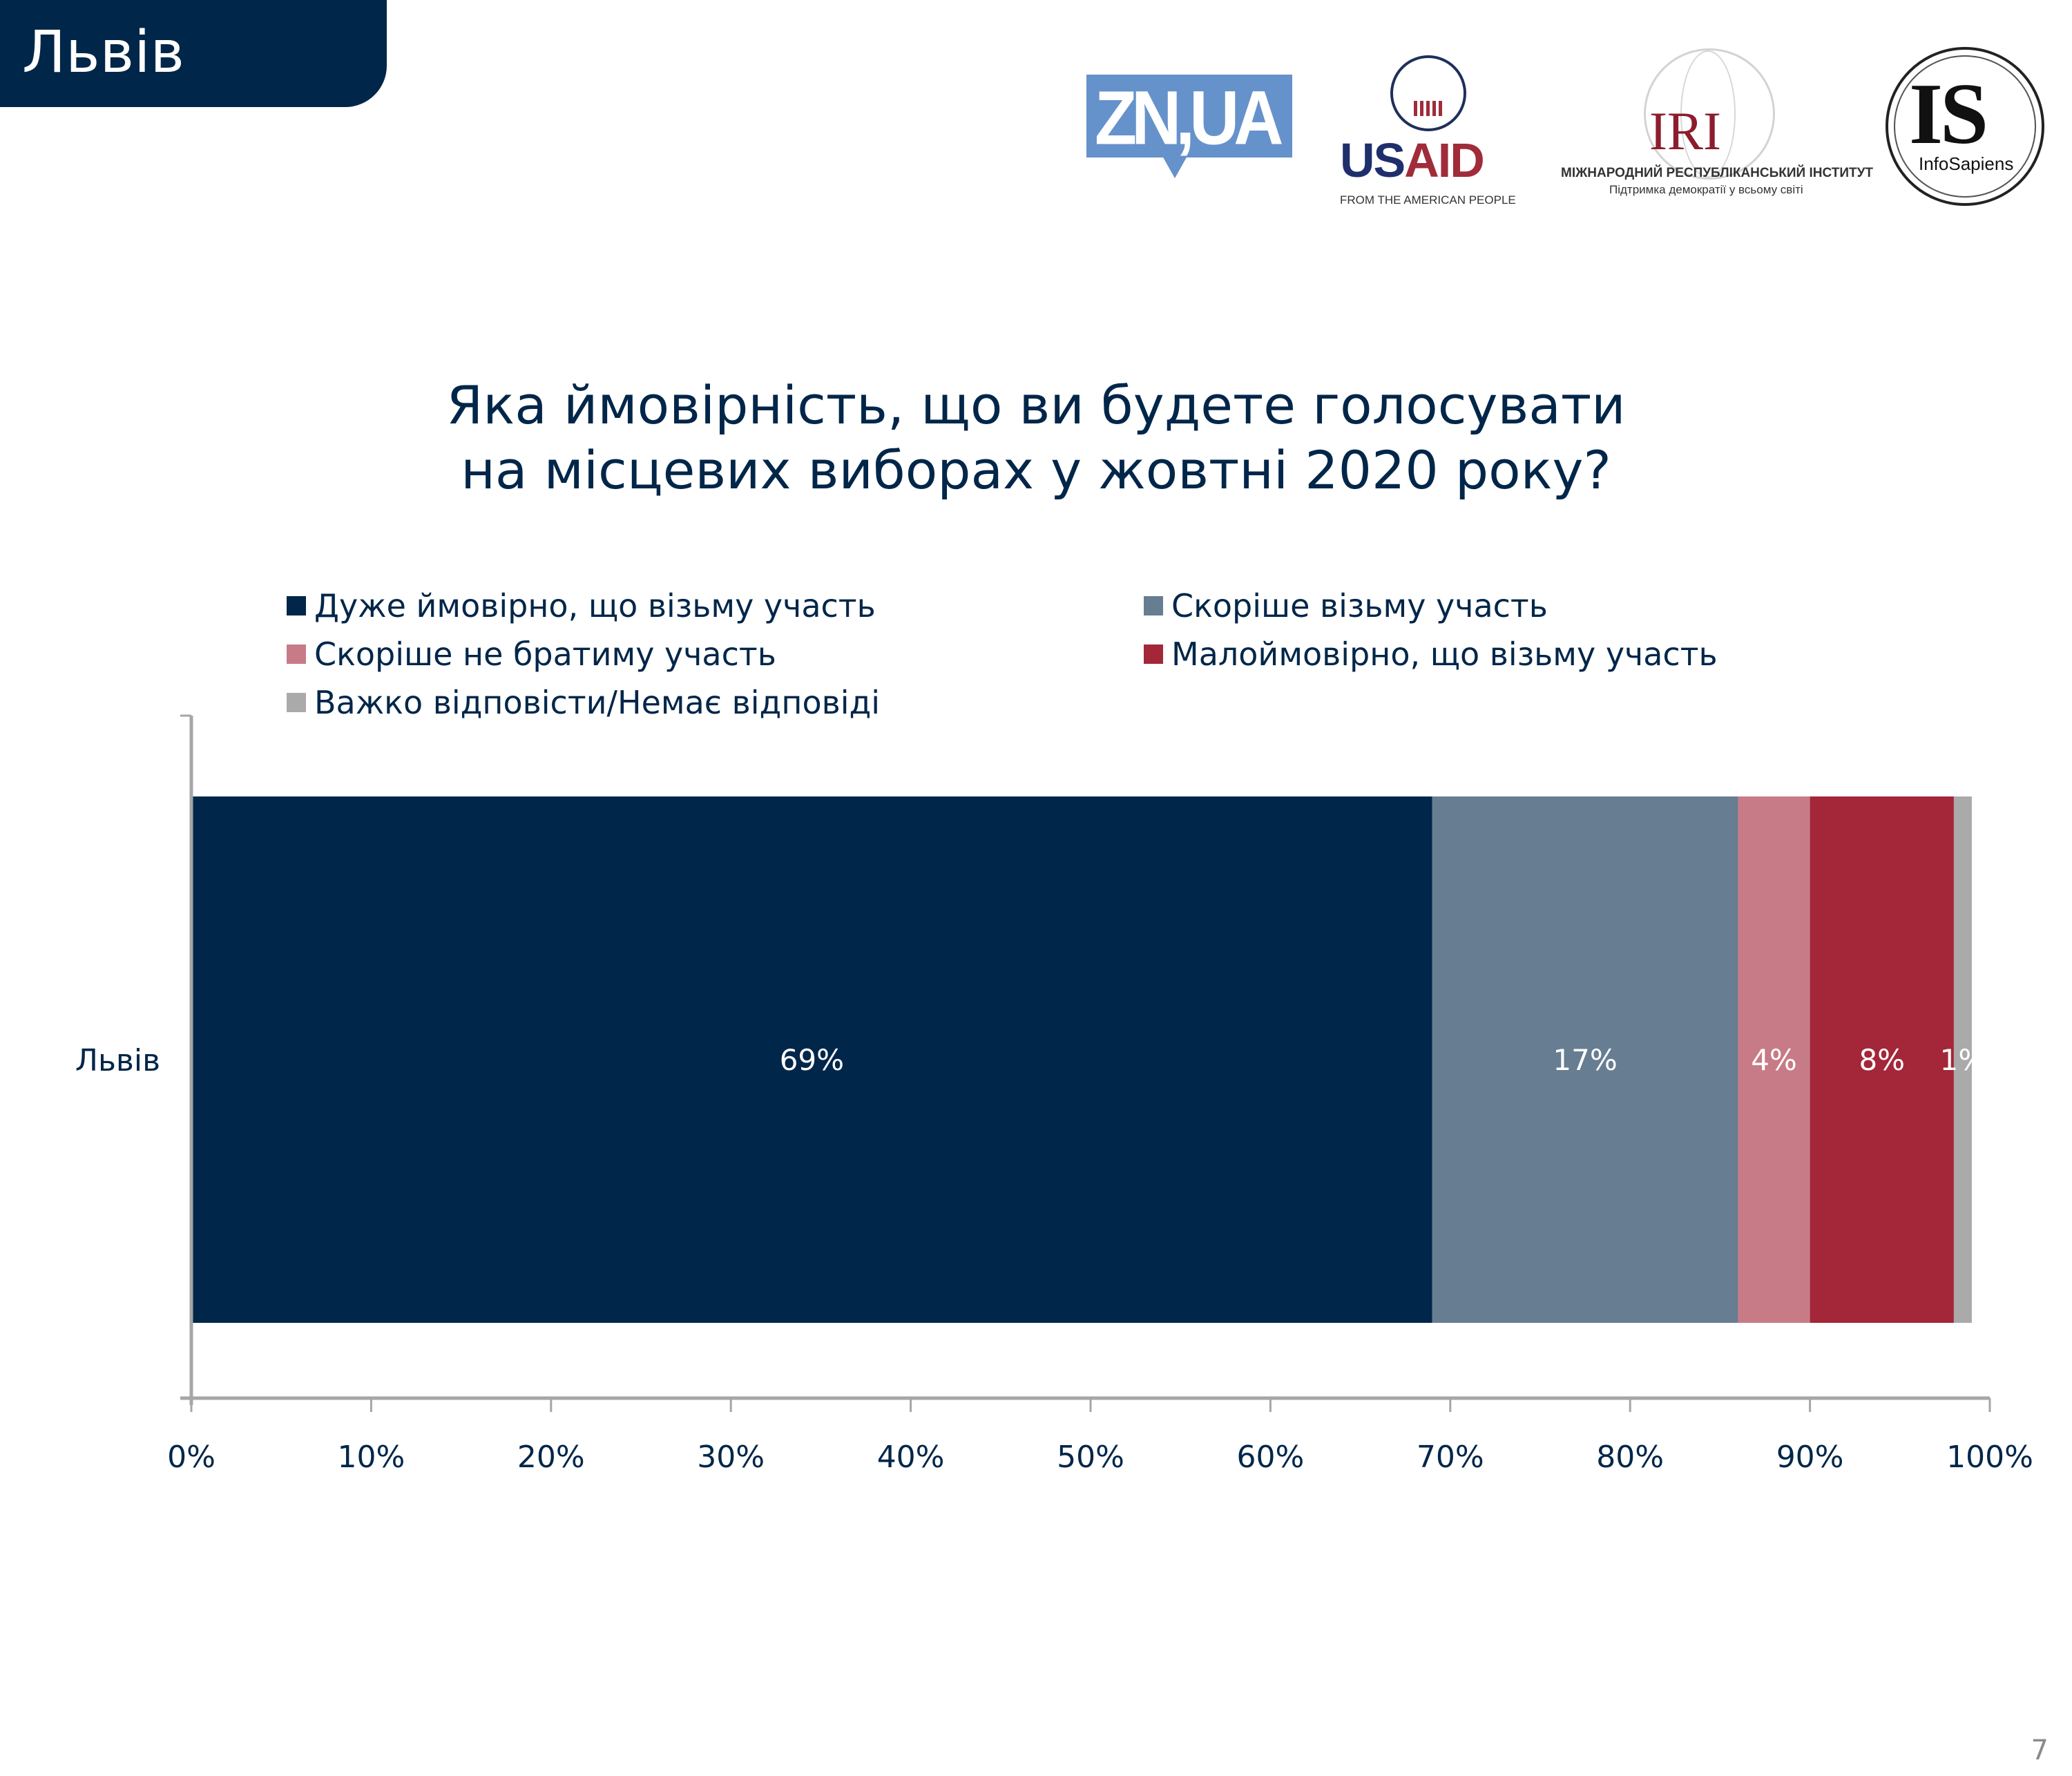 The height and width of the screenshot is (1776, 2072). What do you see at coordinates (191, 1458) in the screenshot?
I see `x-tick-label: 0%` at bounding box center [191, 1458].